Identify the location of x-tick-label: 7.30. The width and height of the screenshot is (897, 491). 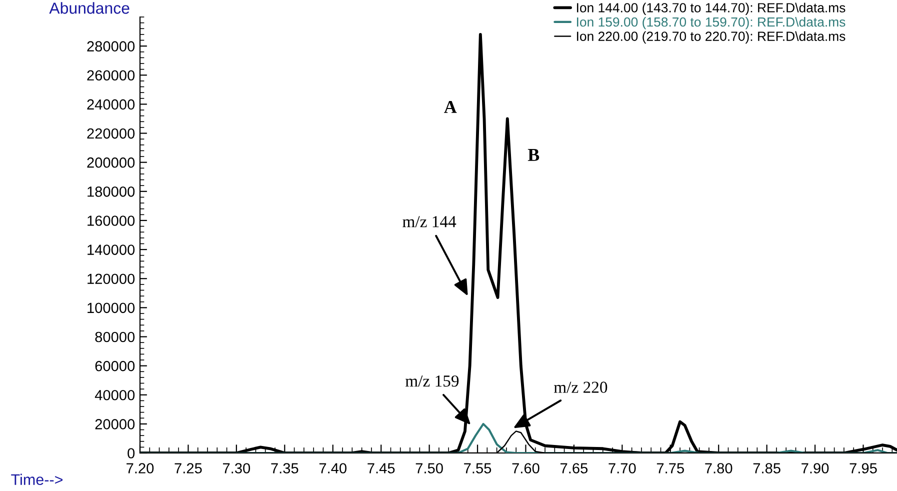
(236, 468).